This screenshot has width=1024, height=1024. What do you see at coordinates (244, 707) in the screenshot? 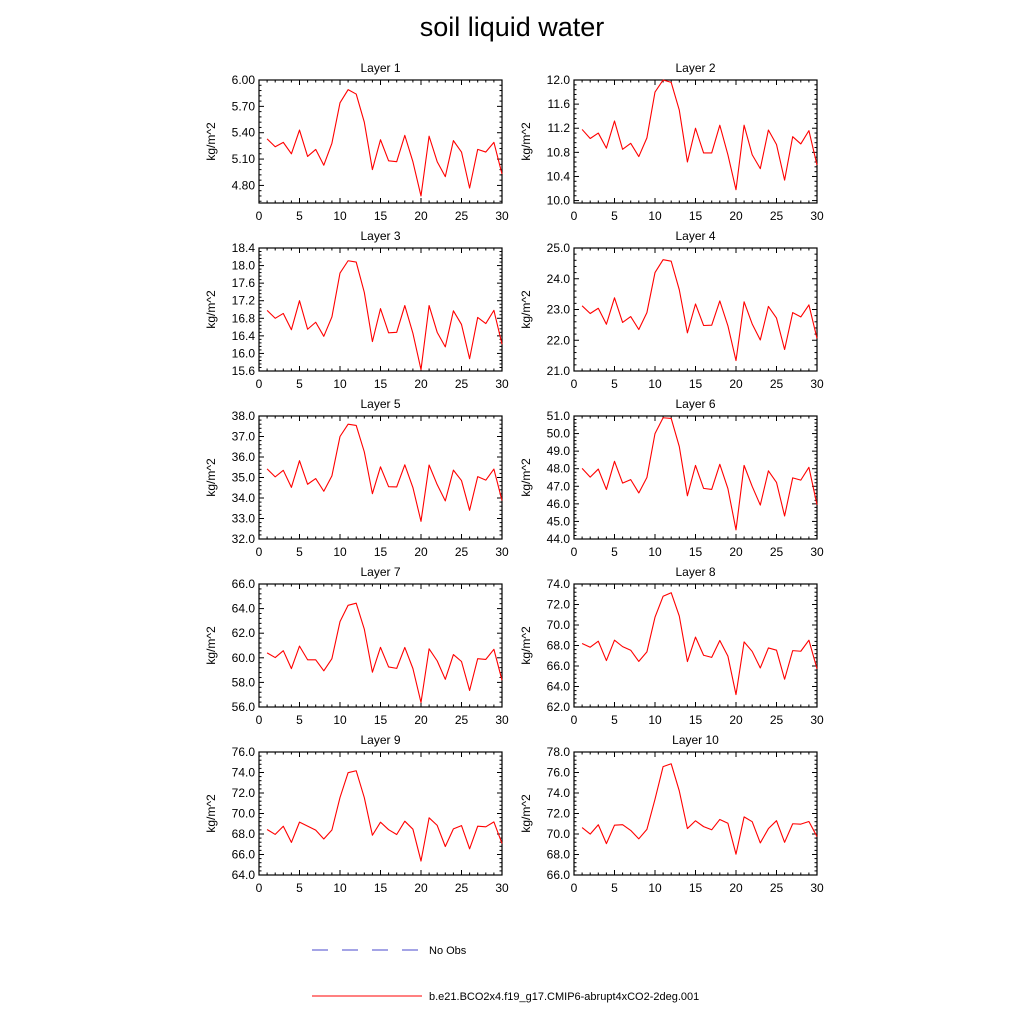
I see `y-tick-label: 56.0` at bounding box center [244, 707].